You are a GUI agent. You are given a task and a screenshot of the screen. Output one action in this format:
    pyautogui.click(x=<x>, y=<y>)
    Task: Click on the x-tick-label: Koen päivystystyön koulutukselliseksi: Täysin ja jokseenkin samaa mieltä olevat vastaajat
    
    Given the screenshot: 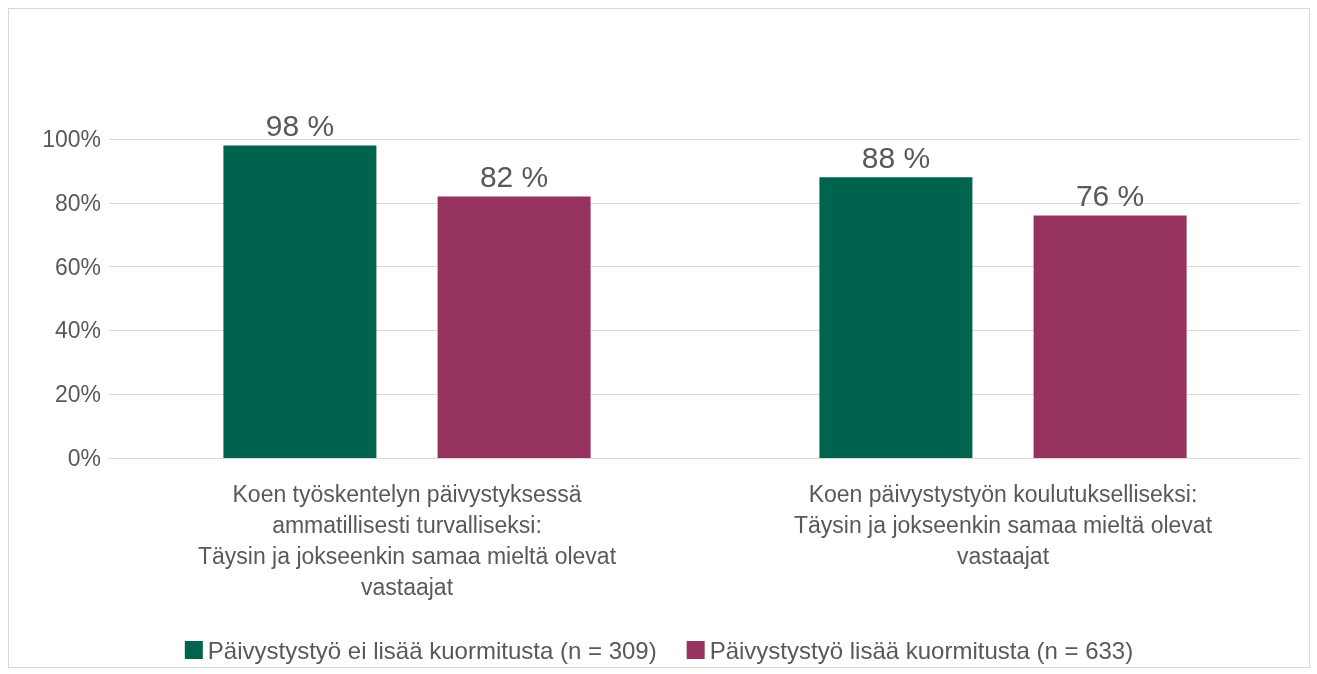 What is the action you would take?
    pyautogui.click(x=1003, y=524)
    